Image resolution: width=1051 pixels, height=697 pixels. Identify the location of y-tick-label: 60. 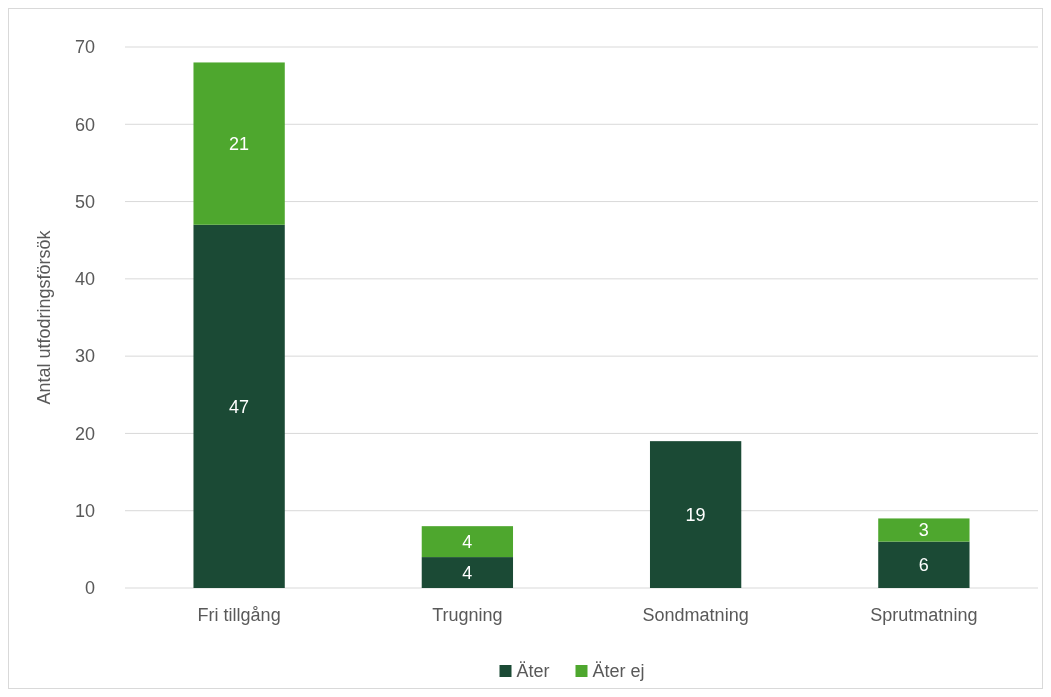
(84, 124).